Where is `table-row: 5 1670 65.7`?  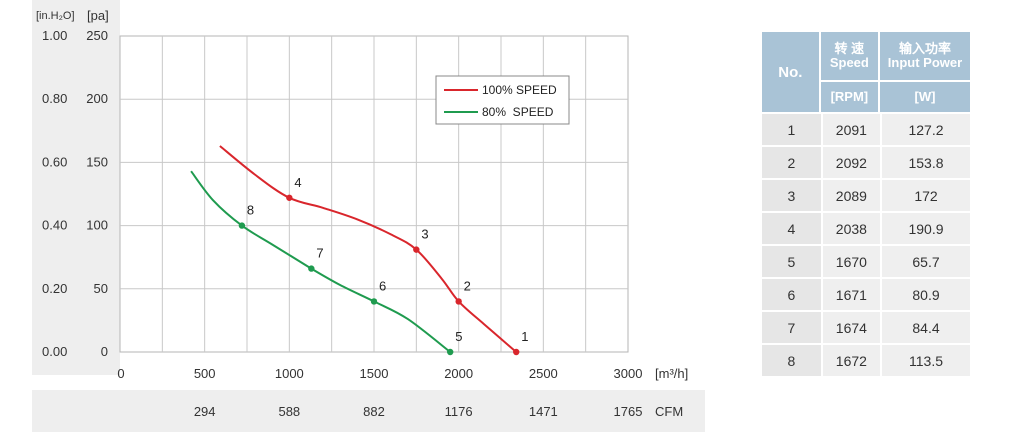
table-row: 5 1670 65.7 is located at coordinates (866, 260).